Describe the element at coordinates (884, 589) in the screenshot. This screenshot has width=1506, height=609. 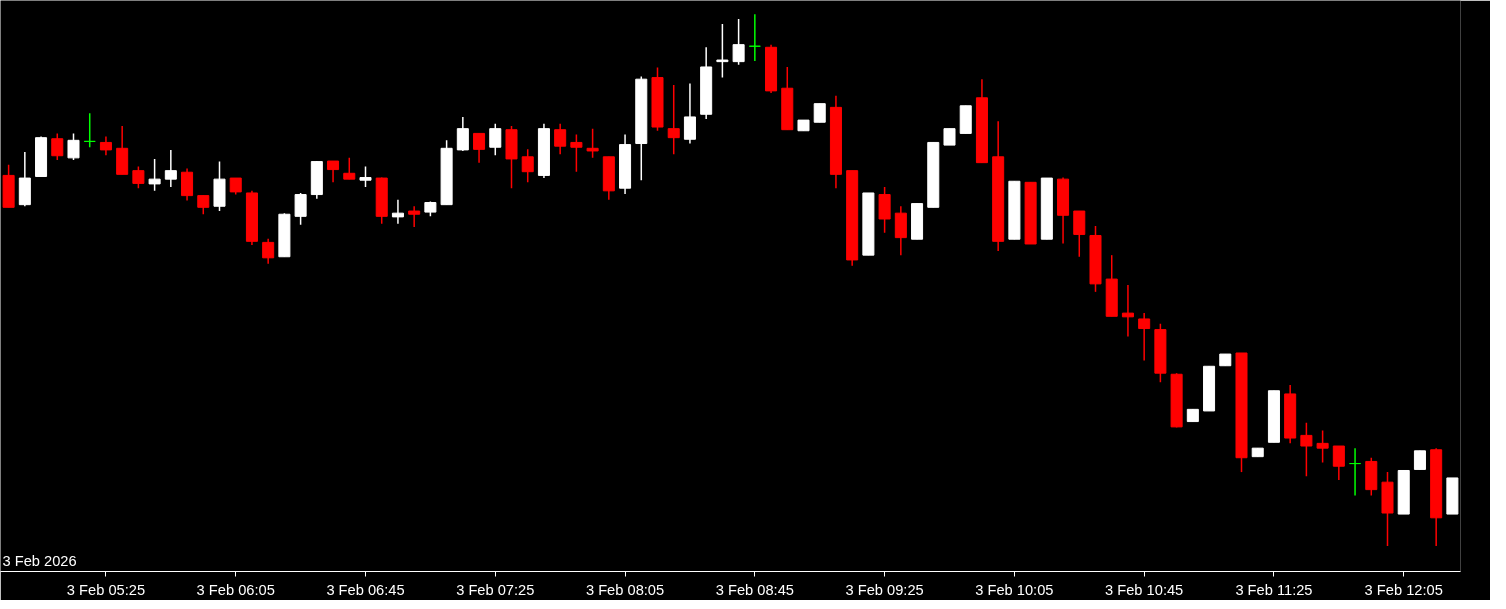
I see `x-tick-label: 3 Feb 09:25` at that location.